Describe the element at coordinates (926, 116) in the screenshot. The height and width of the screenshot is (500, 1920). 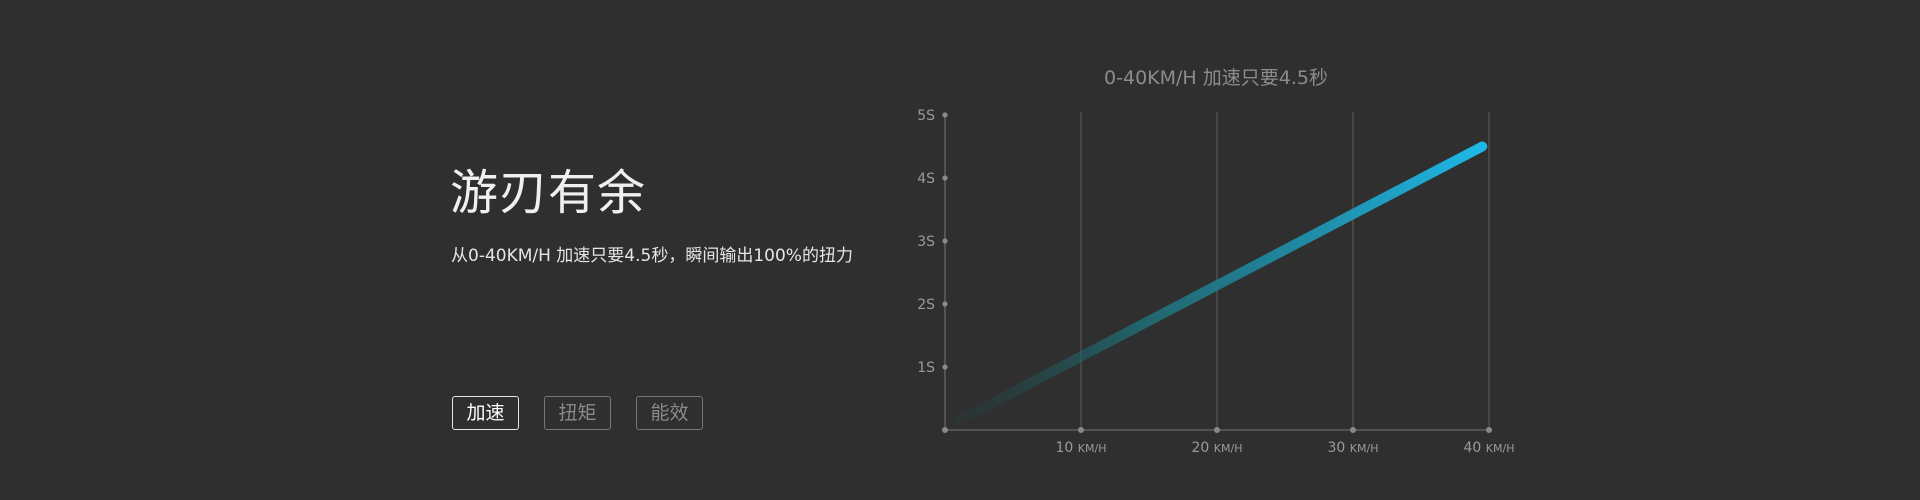
I see `y-tick-label: 5S` at that location.